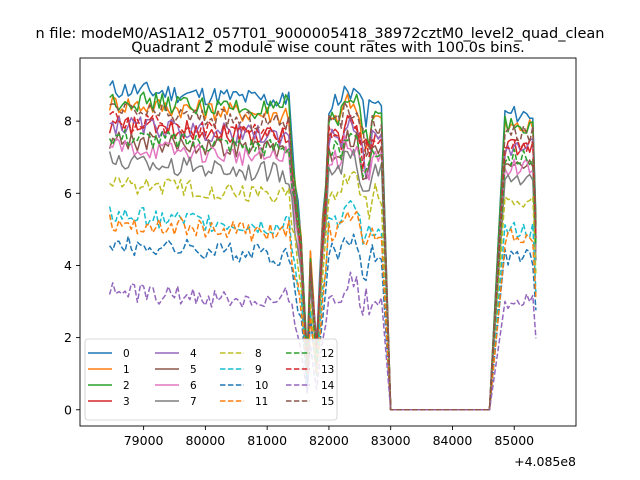 This screenshot has width=640, height=480. Describe the element at coordinates (68, 265) in the screenshot. I see `y-tick-label: 4` at that location.